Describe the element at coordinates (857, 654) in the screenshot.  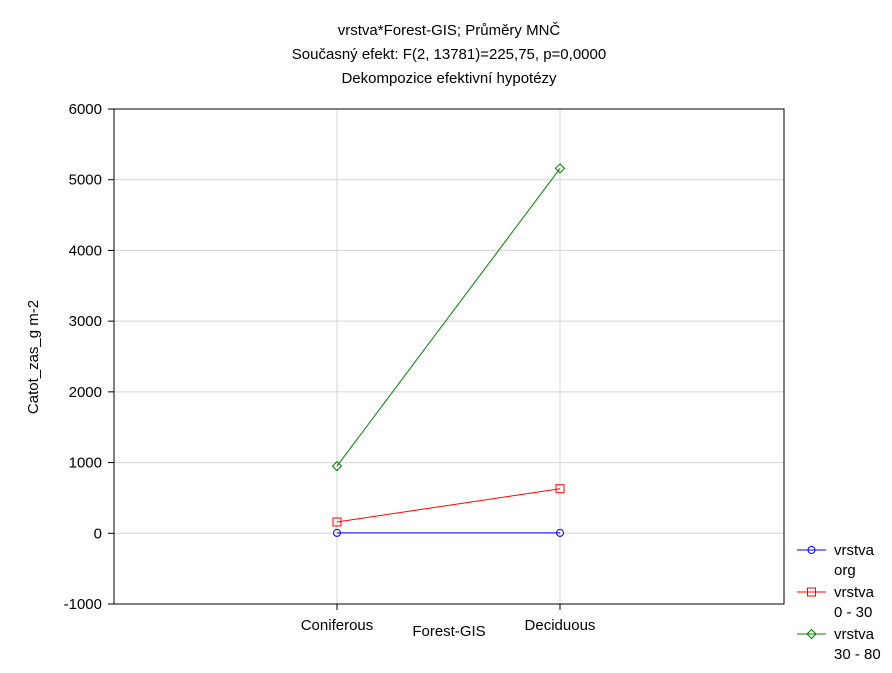
I see `legend-label: 30 - 80` at that location.